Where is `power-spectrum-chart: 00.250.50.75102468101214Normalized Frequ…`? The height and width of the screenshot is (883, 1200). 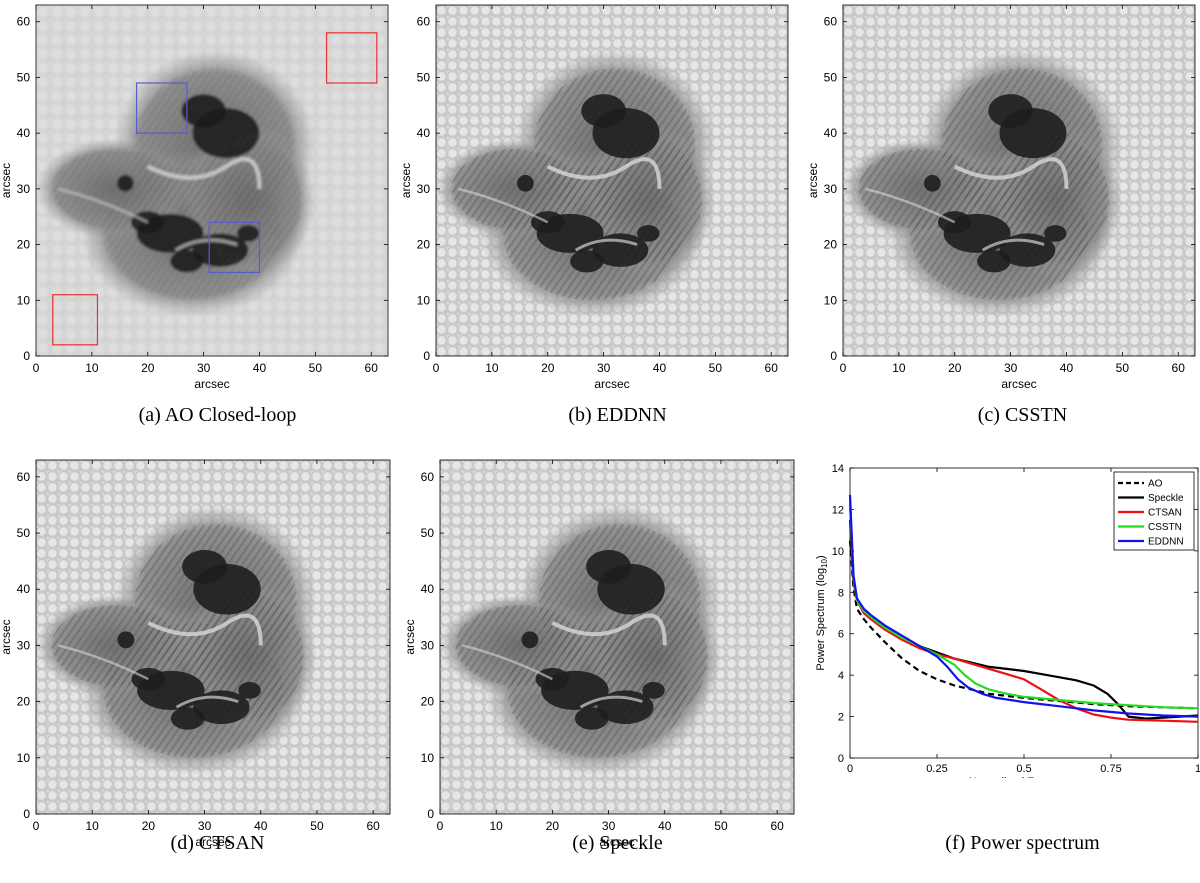
power-spectrum-chart: 00.250.50.75102468101214Normalized Frequ… is located at coordinates (1004, 623).